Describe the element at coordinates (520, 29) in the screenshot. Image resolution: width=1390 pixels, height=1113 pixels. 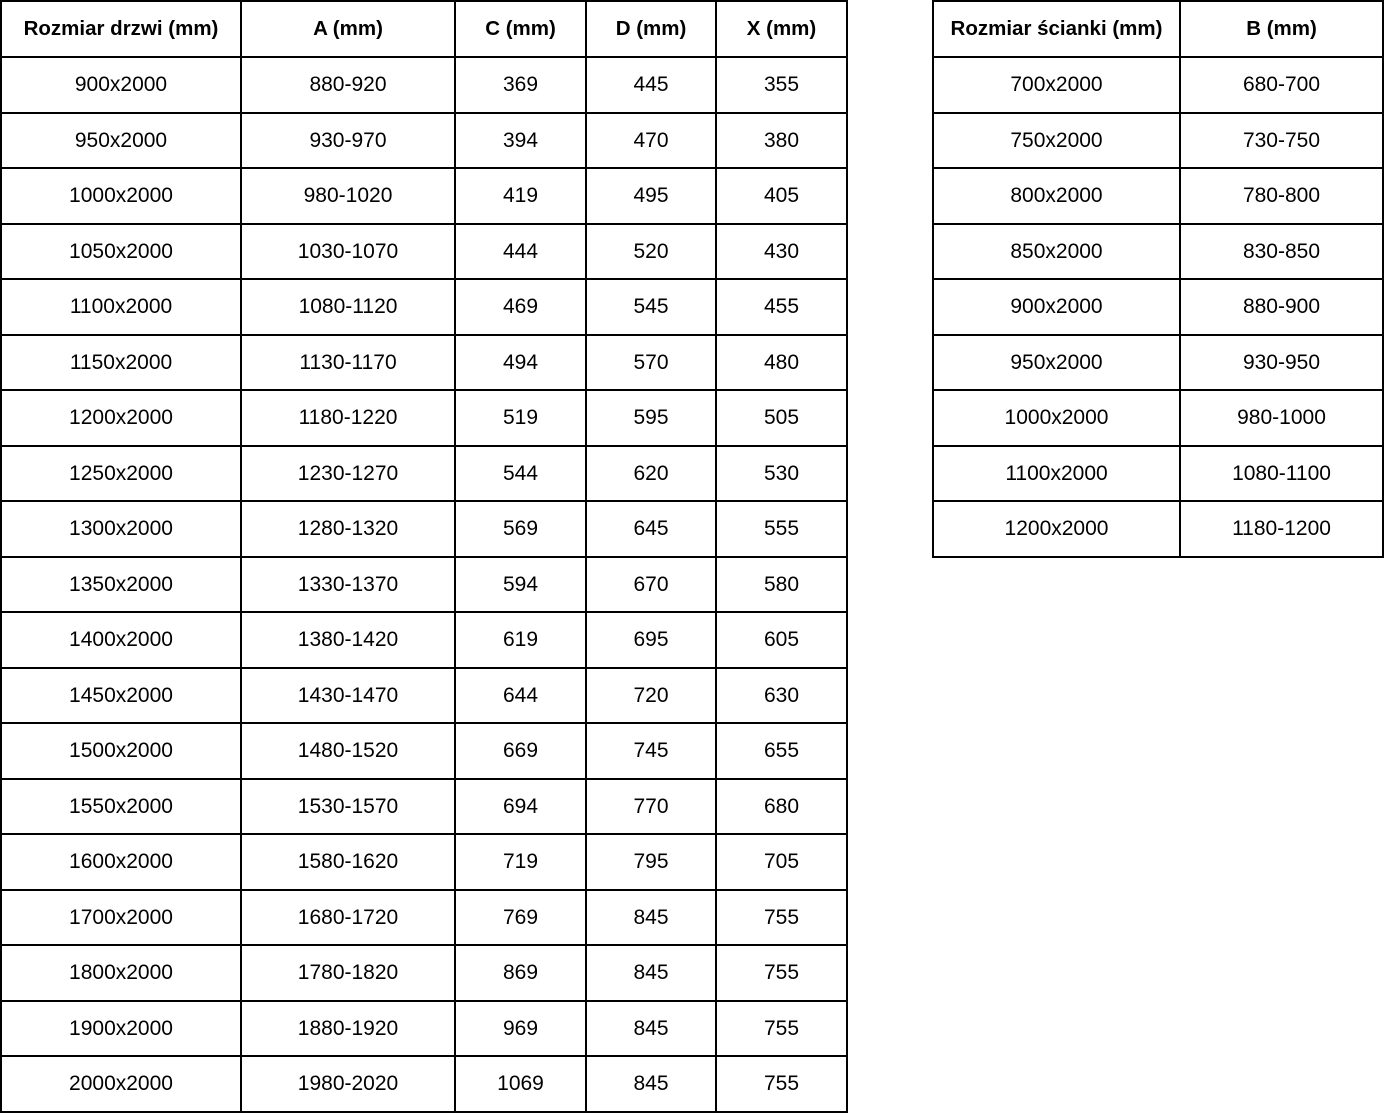
I see `column-header-c: C (mm)` at that location.